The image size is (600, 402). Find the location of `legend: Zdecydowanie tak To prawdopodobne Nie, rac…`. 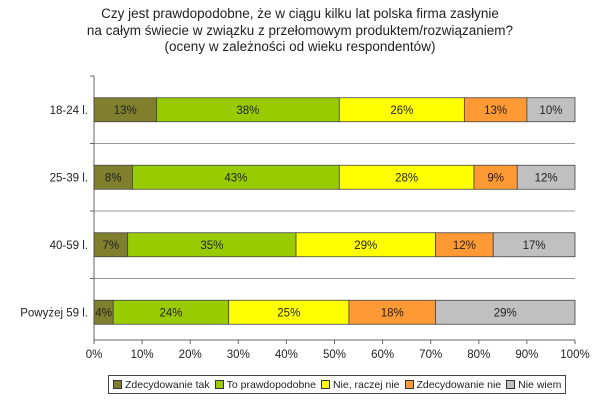

legend: Zdecydowanie tak To prawdopodobne Nie, rac… is located at coordinates (337, 384).